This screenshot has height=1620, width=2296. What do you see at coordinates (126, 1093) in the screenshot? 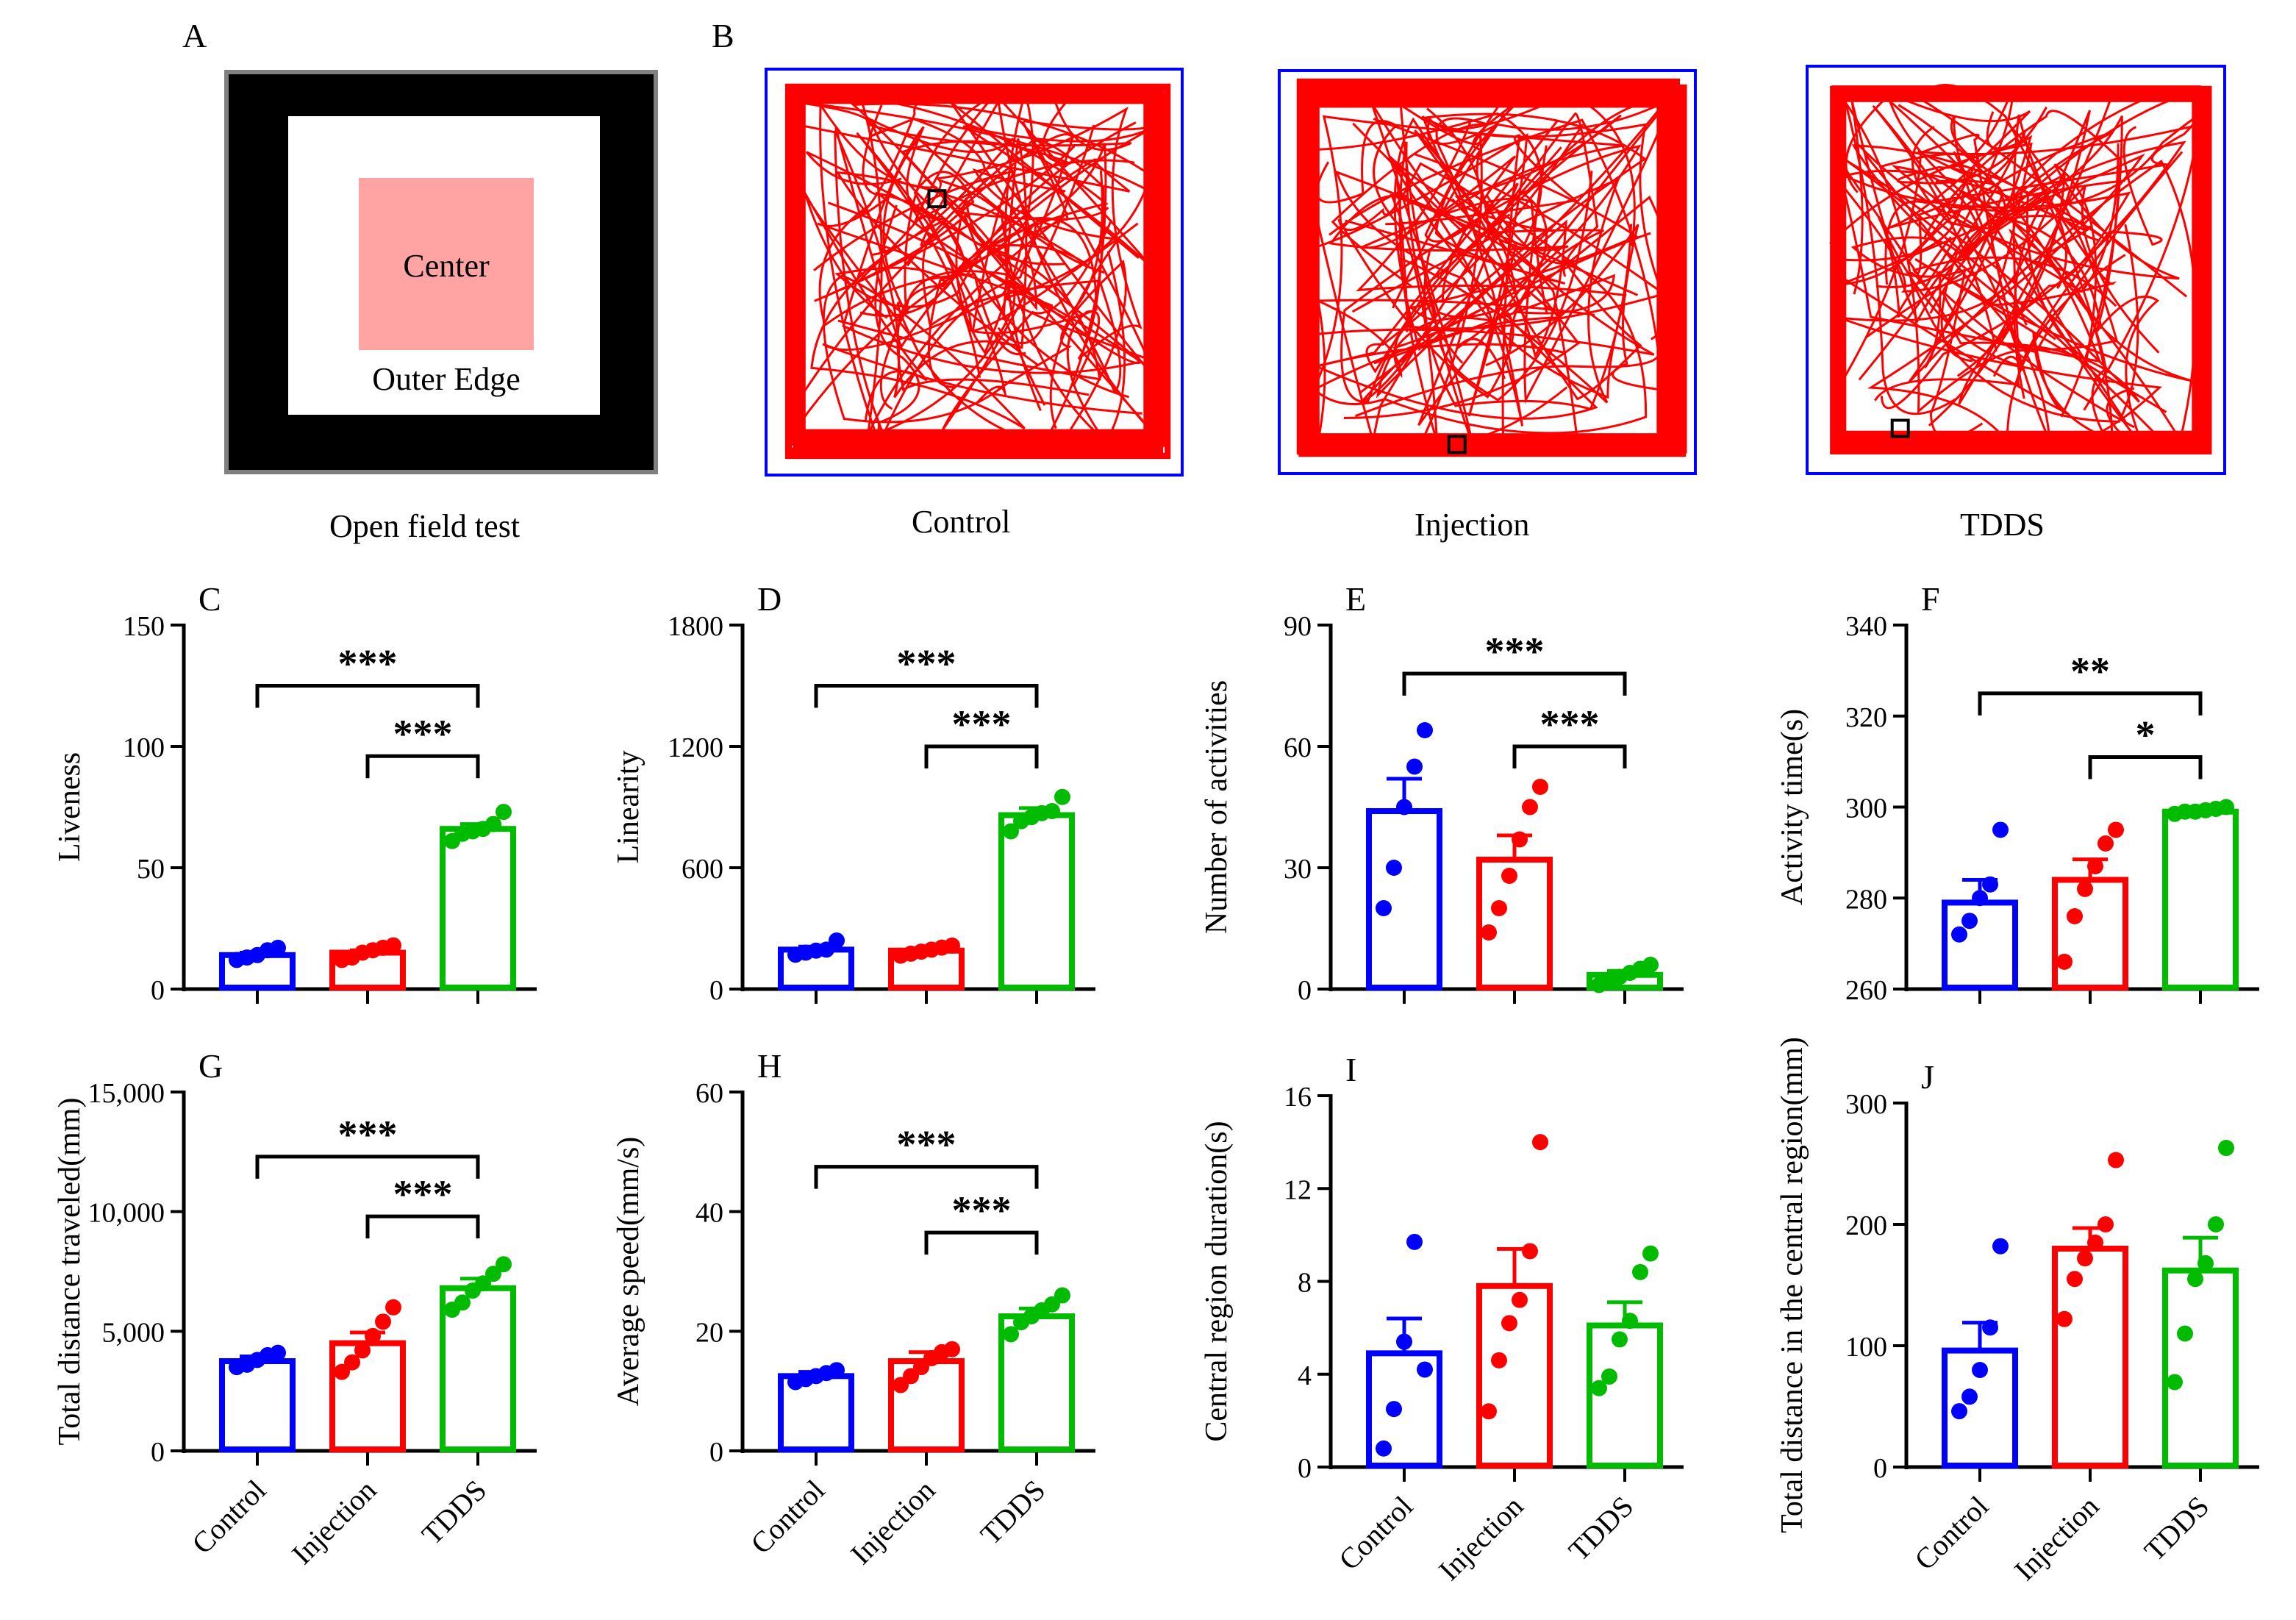
I see `y-tick-label: 15,000` at bounding box center [126, 1093].